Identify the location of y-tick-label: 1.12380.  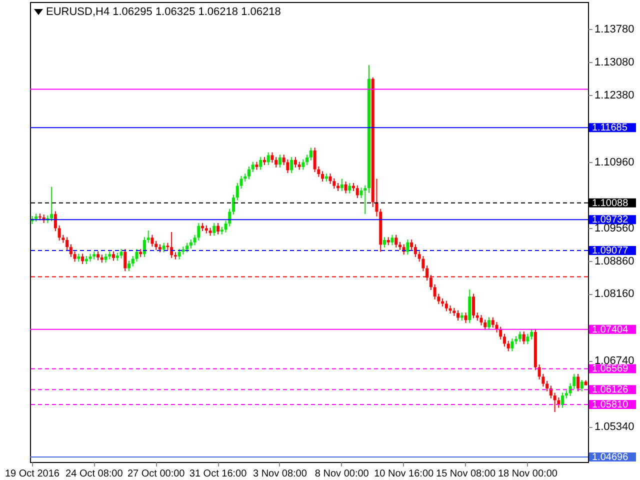
(614, 95).